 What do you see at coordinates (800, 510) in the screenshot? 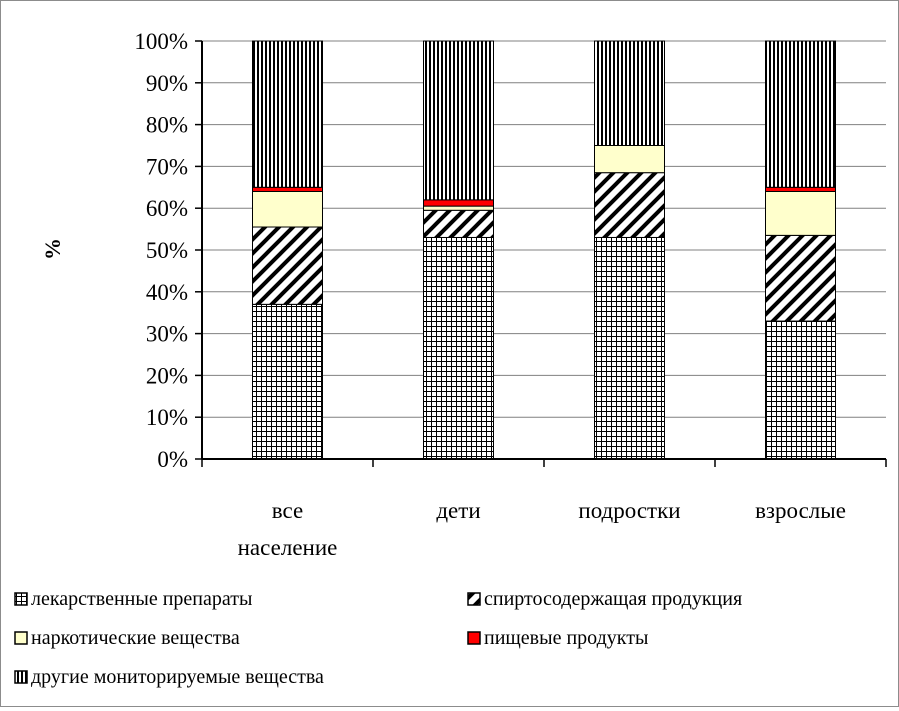
I see `x-tick-label: взрослые` at bounding box center [800, 510].